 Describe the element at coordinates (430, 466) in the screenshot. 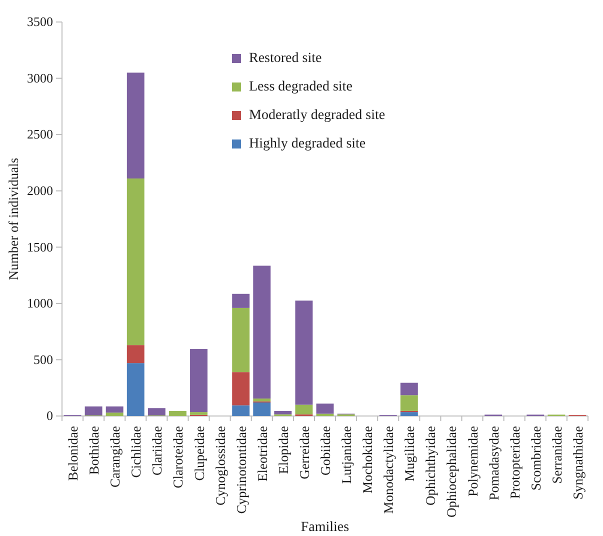

I see `x-tick-label: Ophichthyidae` at that location.